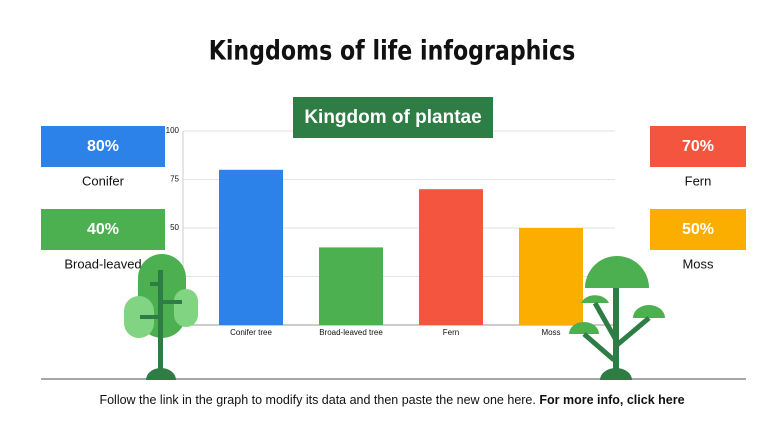  What do you see at coordinates (351, 332) in the screenshot?
I see `x-tick-label: Broad-leaved tree` at bounding box center [351, 332].